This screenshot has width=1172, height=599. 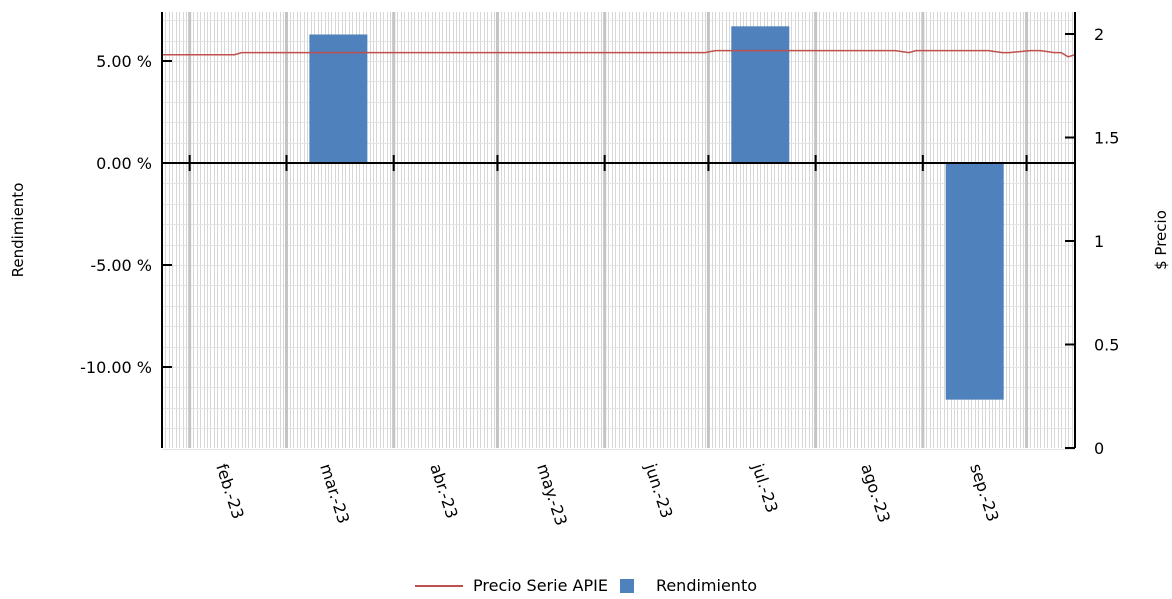 I want to click on y2-tick-label: 0.5, so click(x=1106, y=345).